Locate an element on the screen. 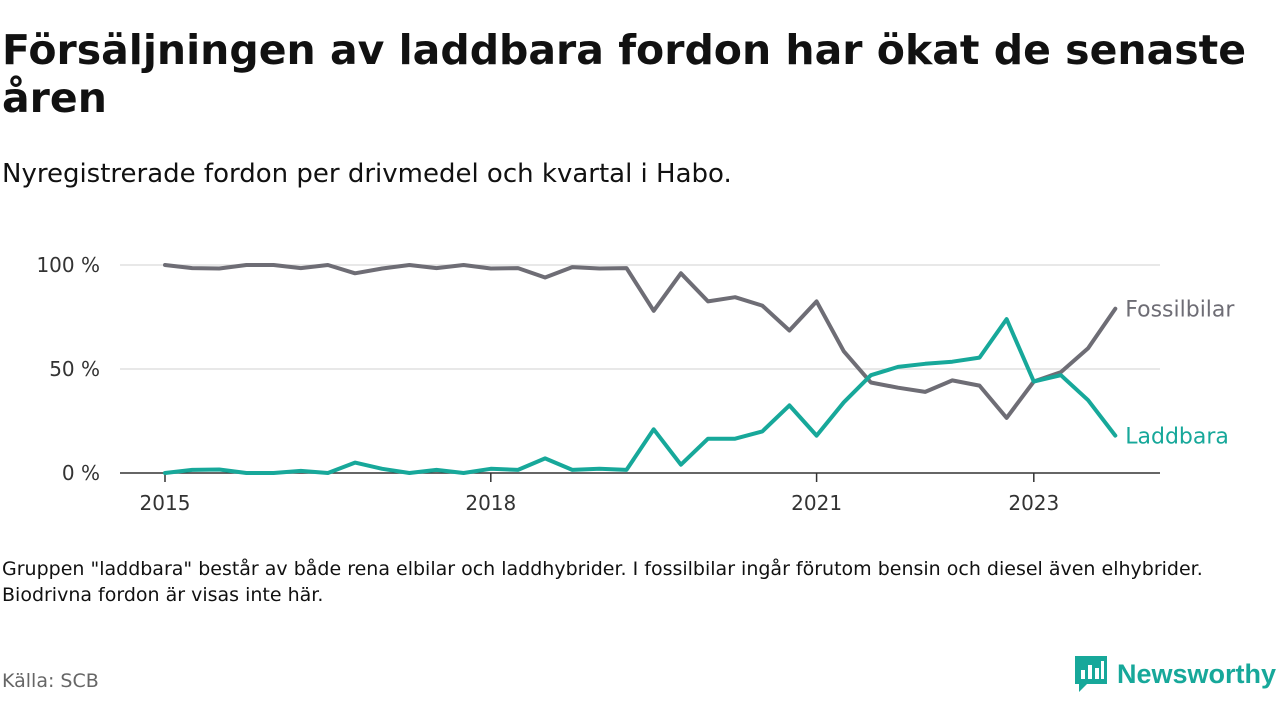  newsworthy-logo: Newsworthy is located at coordinates (1174, 674).